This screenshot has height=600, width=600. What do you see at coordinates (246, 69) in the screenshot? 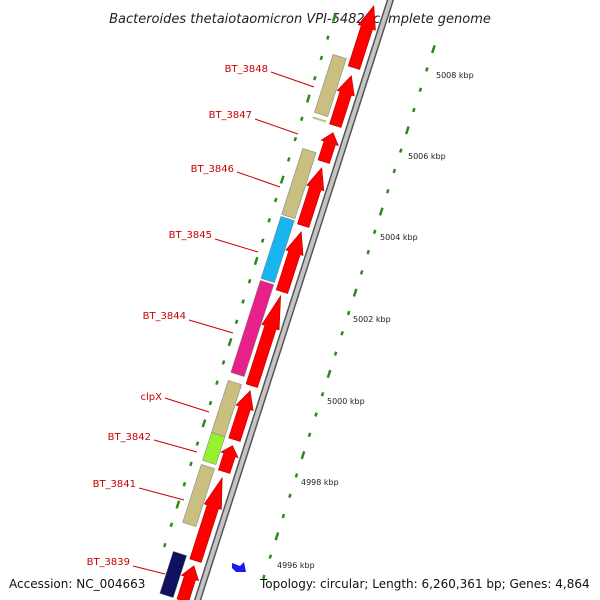
I see `gene-label-bt3848: BT_3848` at bounding box center [246, 69].